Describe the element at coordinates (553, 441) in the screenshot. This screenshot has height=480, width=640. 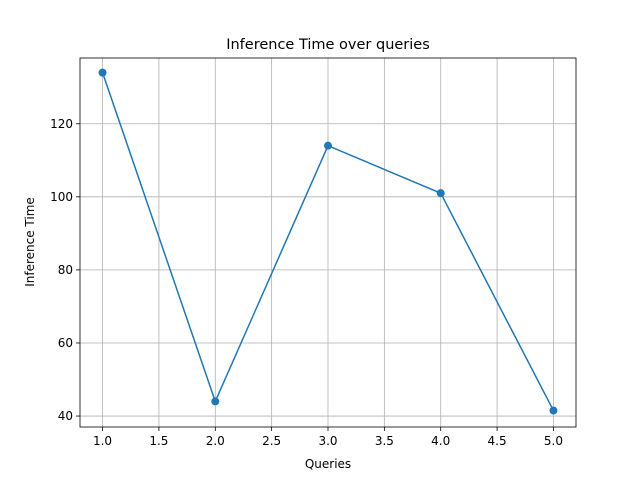
I see `x-tick-label: 5.0` at that location.